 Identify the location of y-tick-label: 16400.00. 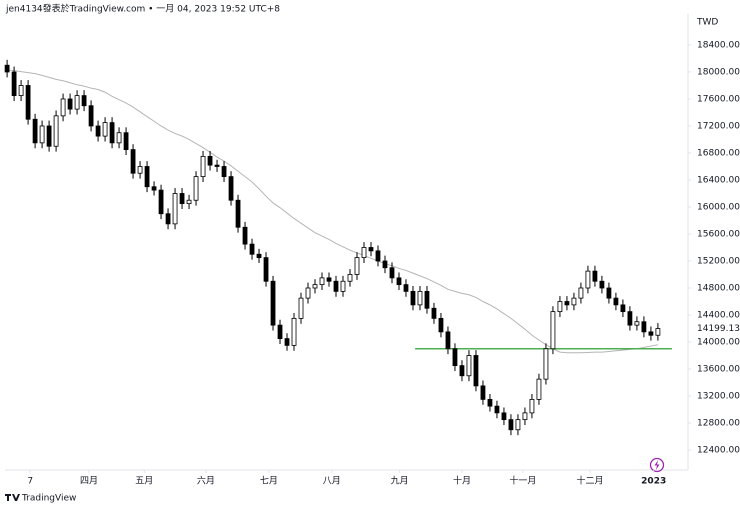
(718, 180).